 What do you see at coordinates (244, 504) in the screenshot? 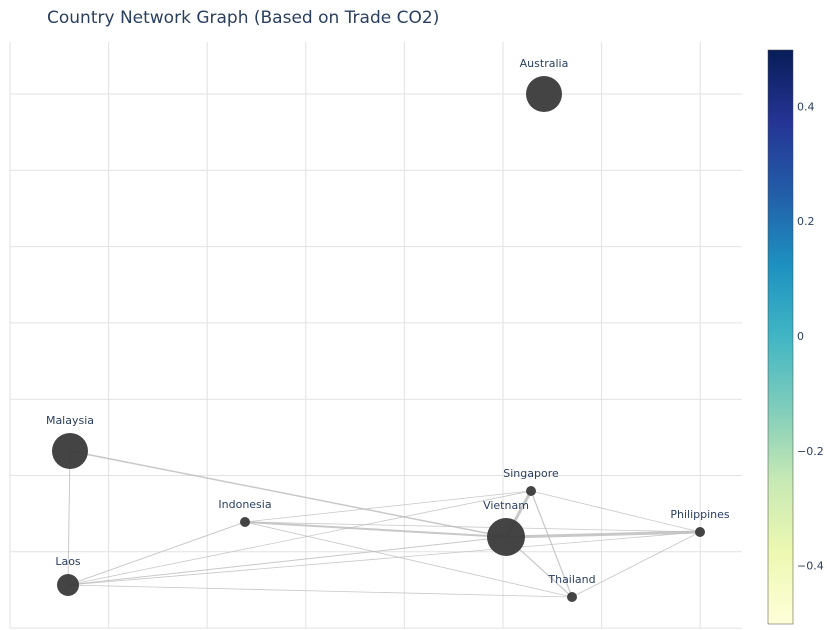
I see `node-label: Indonesia` at bounding box center [244, 504].